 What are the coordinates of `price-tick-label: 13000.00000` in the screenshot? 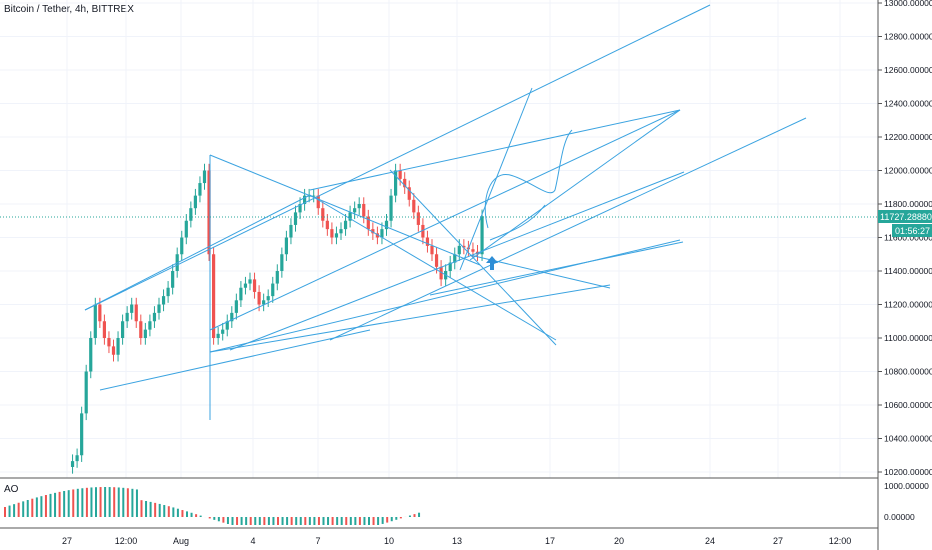 It's located at (908, 4).